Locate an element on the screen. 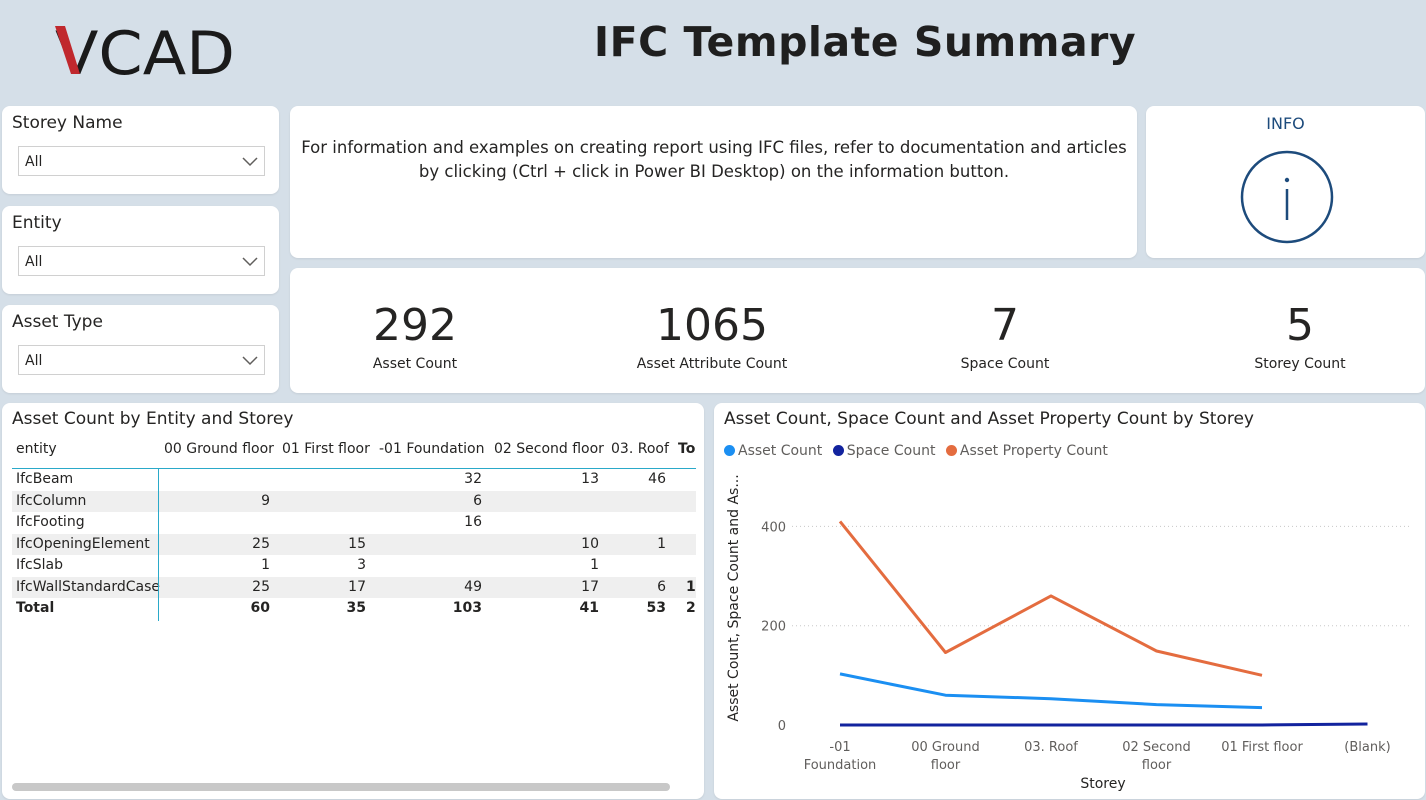  table-cell: 103 is located at coordinates (467, 608).